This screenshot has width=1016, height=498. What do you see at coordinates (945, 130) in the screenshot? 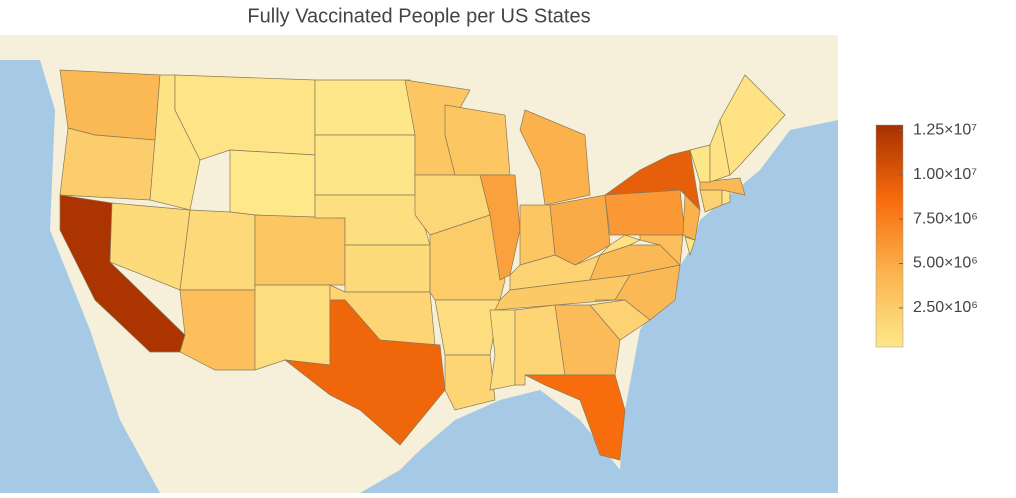
I see `colorbar-tick-label: 1.25×10⁷` at bounding box center [945, 130].